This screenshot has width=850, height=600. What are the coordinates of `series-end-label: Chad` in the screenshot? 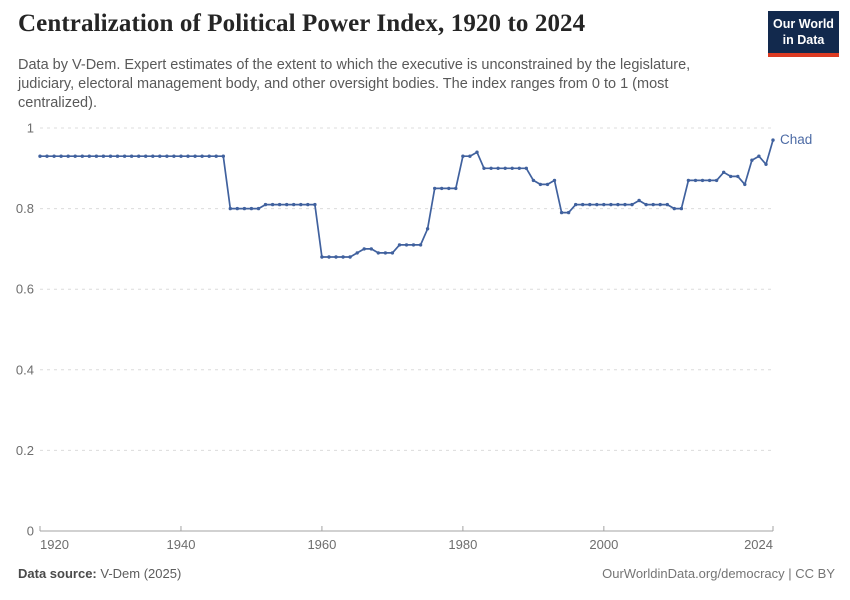 It's located at (796, 139).